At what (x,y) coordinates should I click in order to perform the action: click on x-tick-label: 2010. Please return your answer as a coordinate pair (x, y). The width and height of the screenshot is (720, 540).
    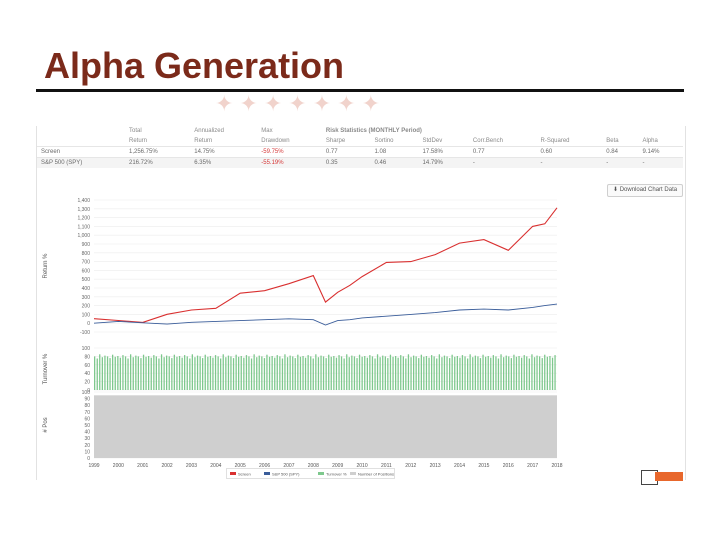
    Looking at the image, I should click on (361, 466).